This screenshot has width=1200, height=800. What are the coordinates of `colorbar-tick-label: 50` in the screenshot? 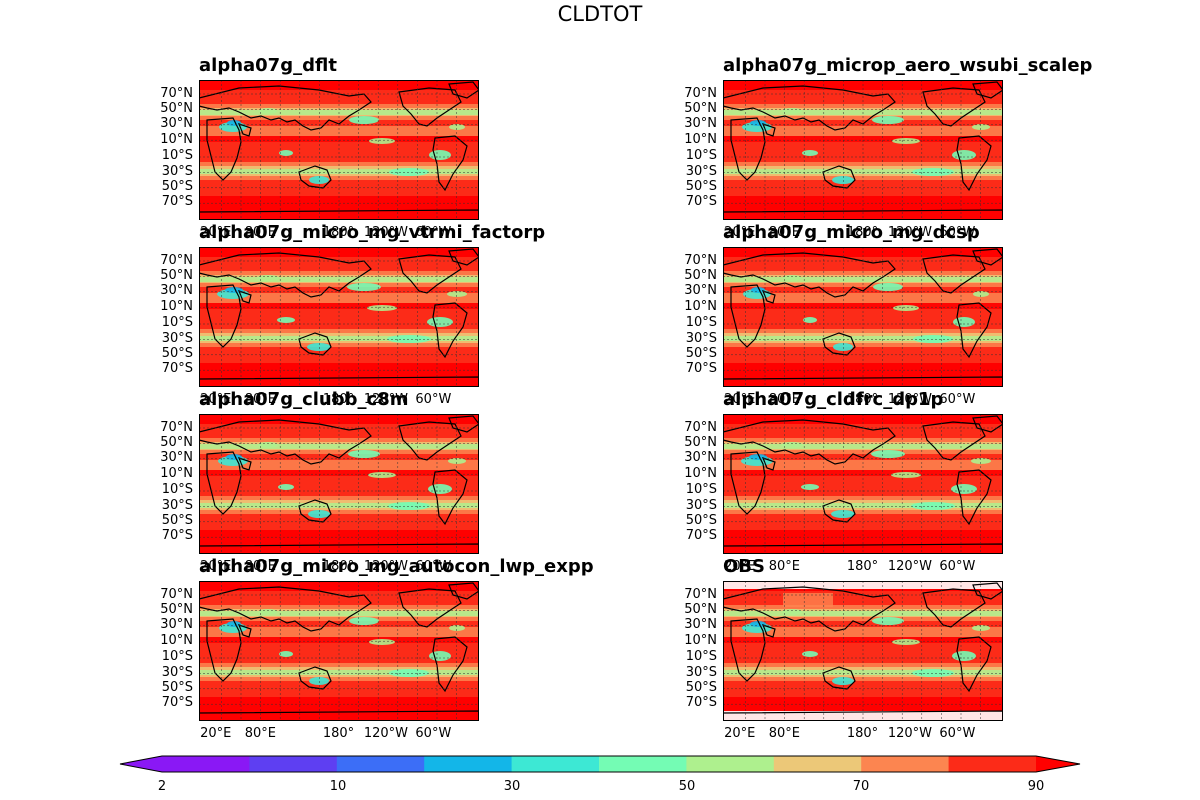 It's located at (687, 786).